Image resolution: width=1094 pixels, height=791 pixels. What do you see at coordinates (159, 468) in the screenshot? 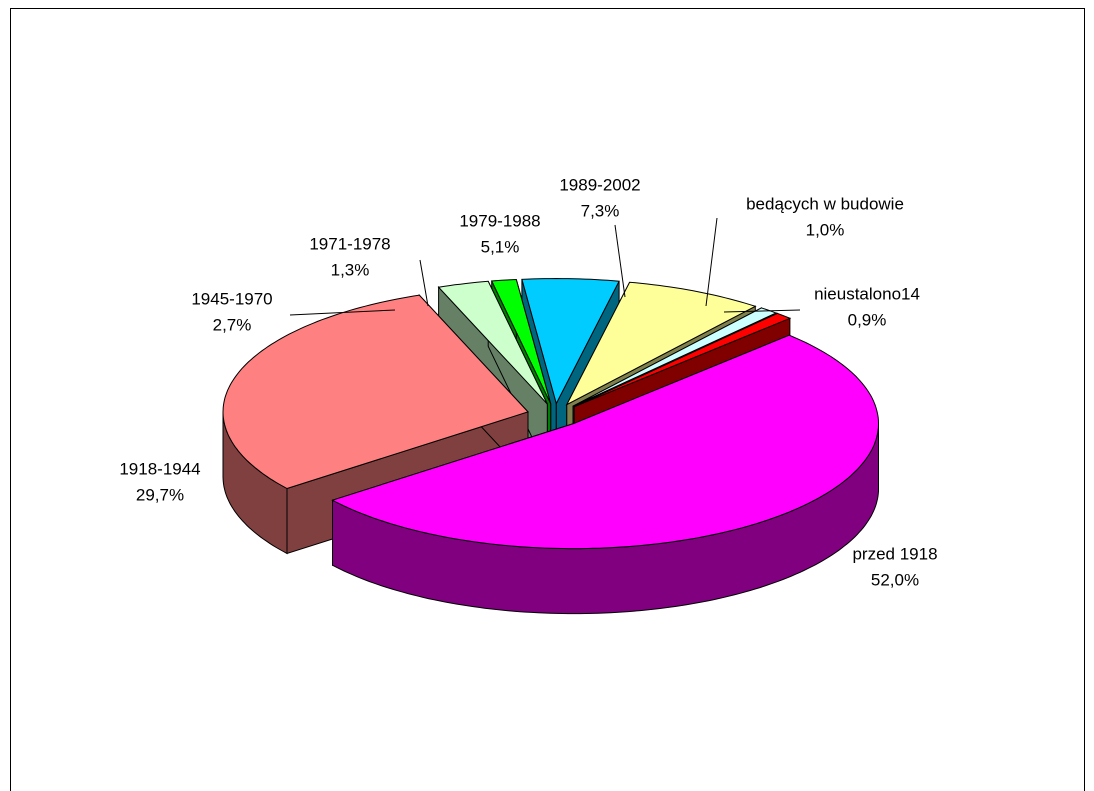
I see `slice-label: 1918-1944` at bounding box center [159, 468].